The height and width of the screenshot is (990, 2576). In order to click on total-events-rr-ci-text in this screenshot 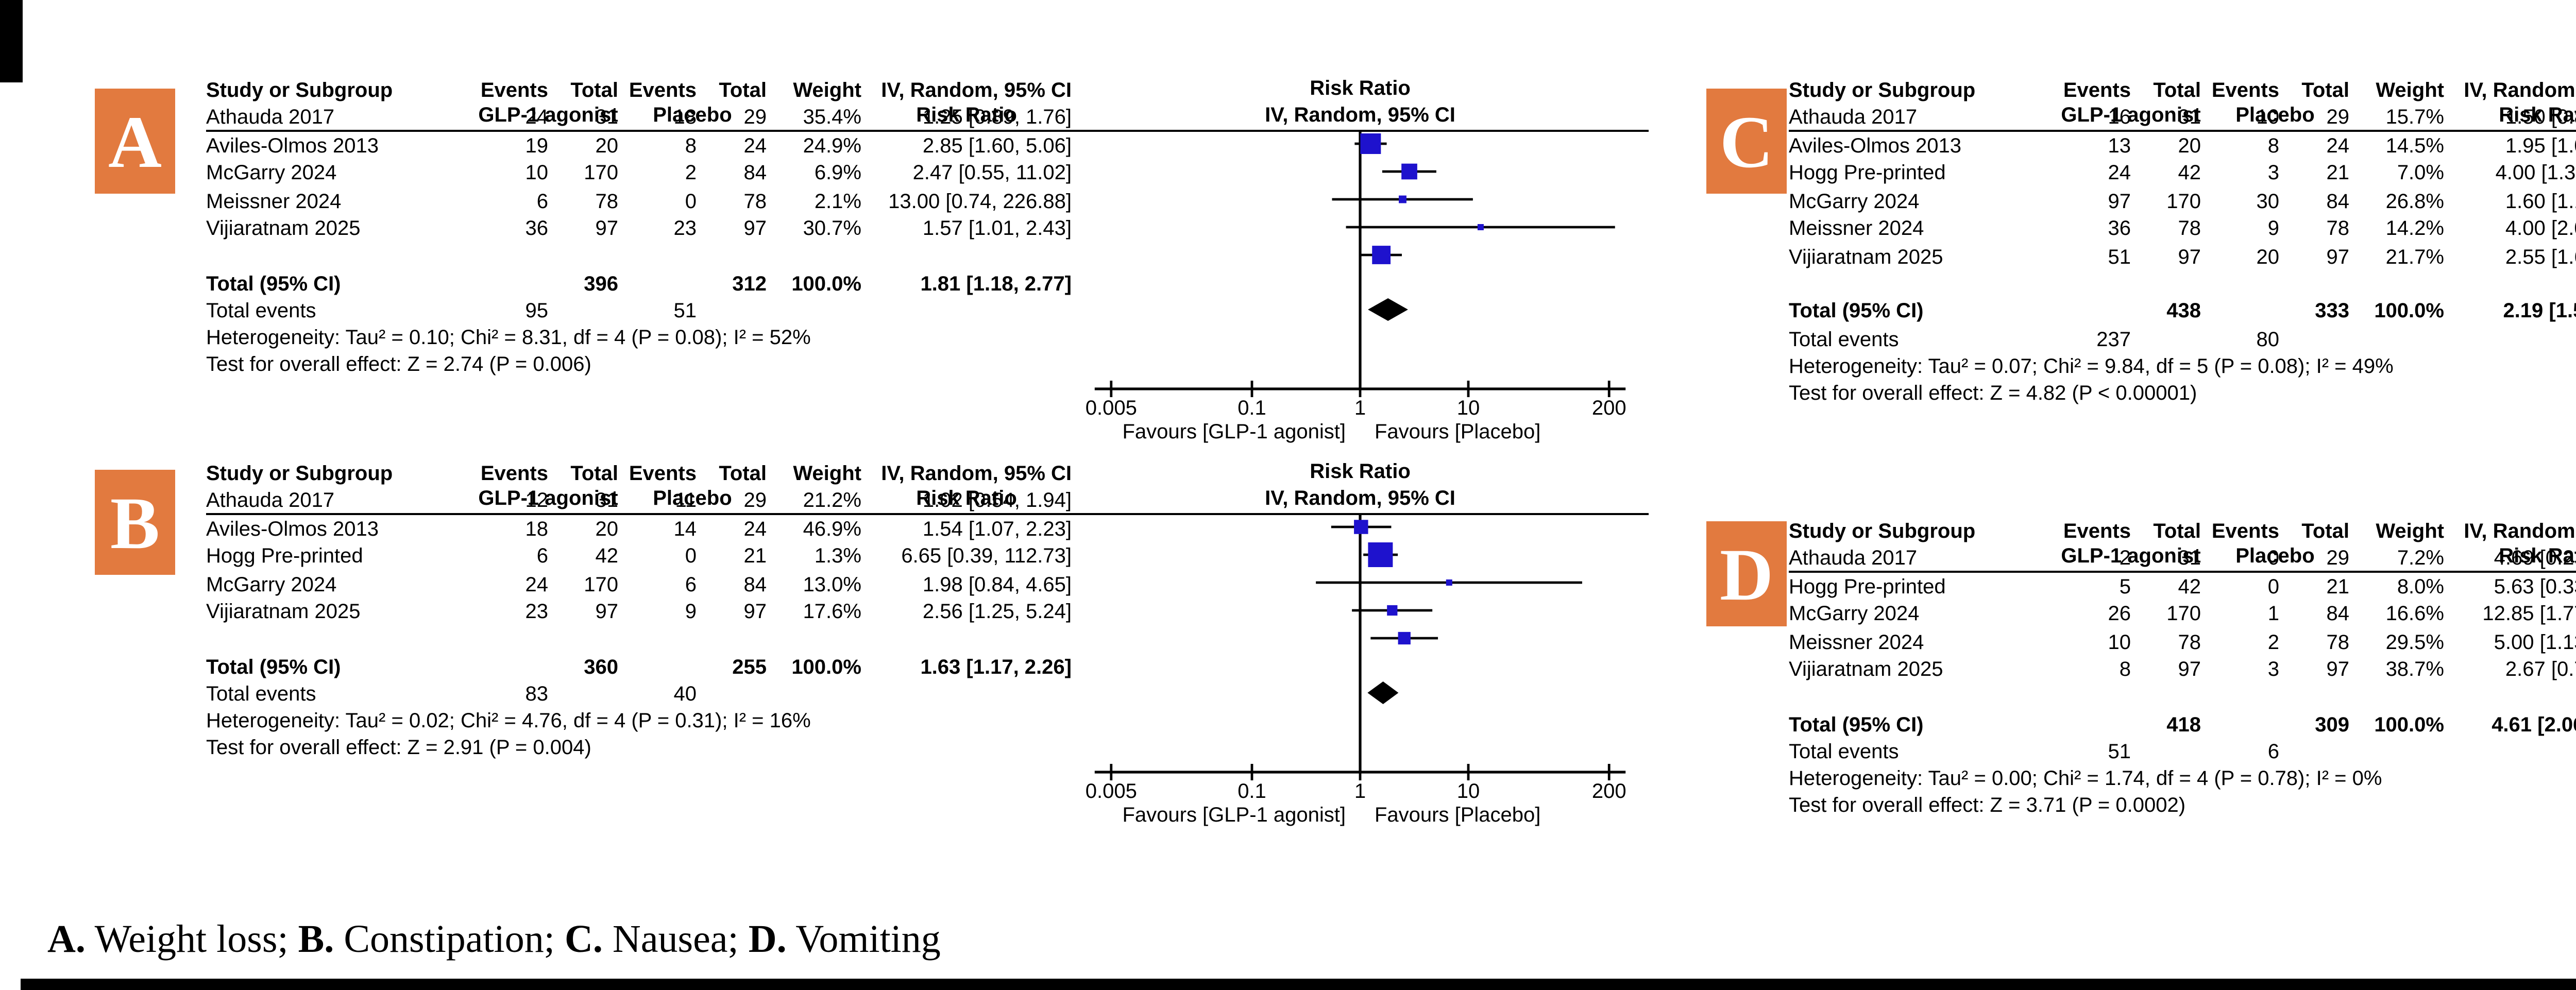, I will do `click(966, 312)`.